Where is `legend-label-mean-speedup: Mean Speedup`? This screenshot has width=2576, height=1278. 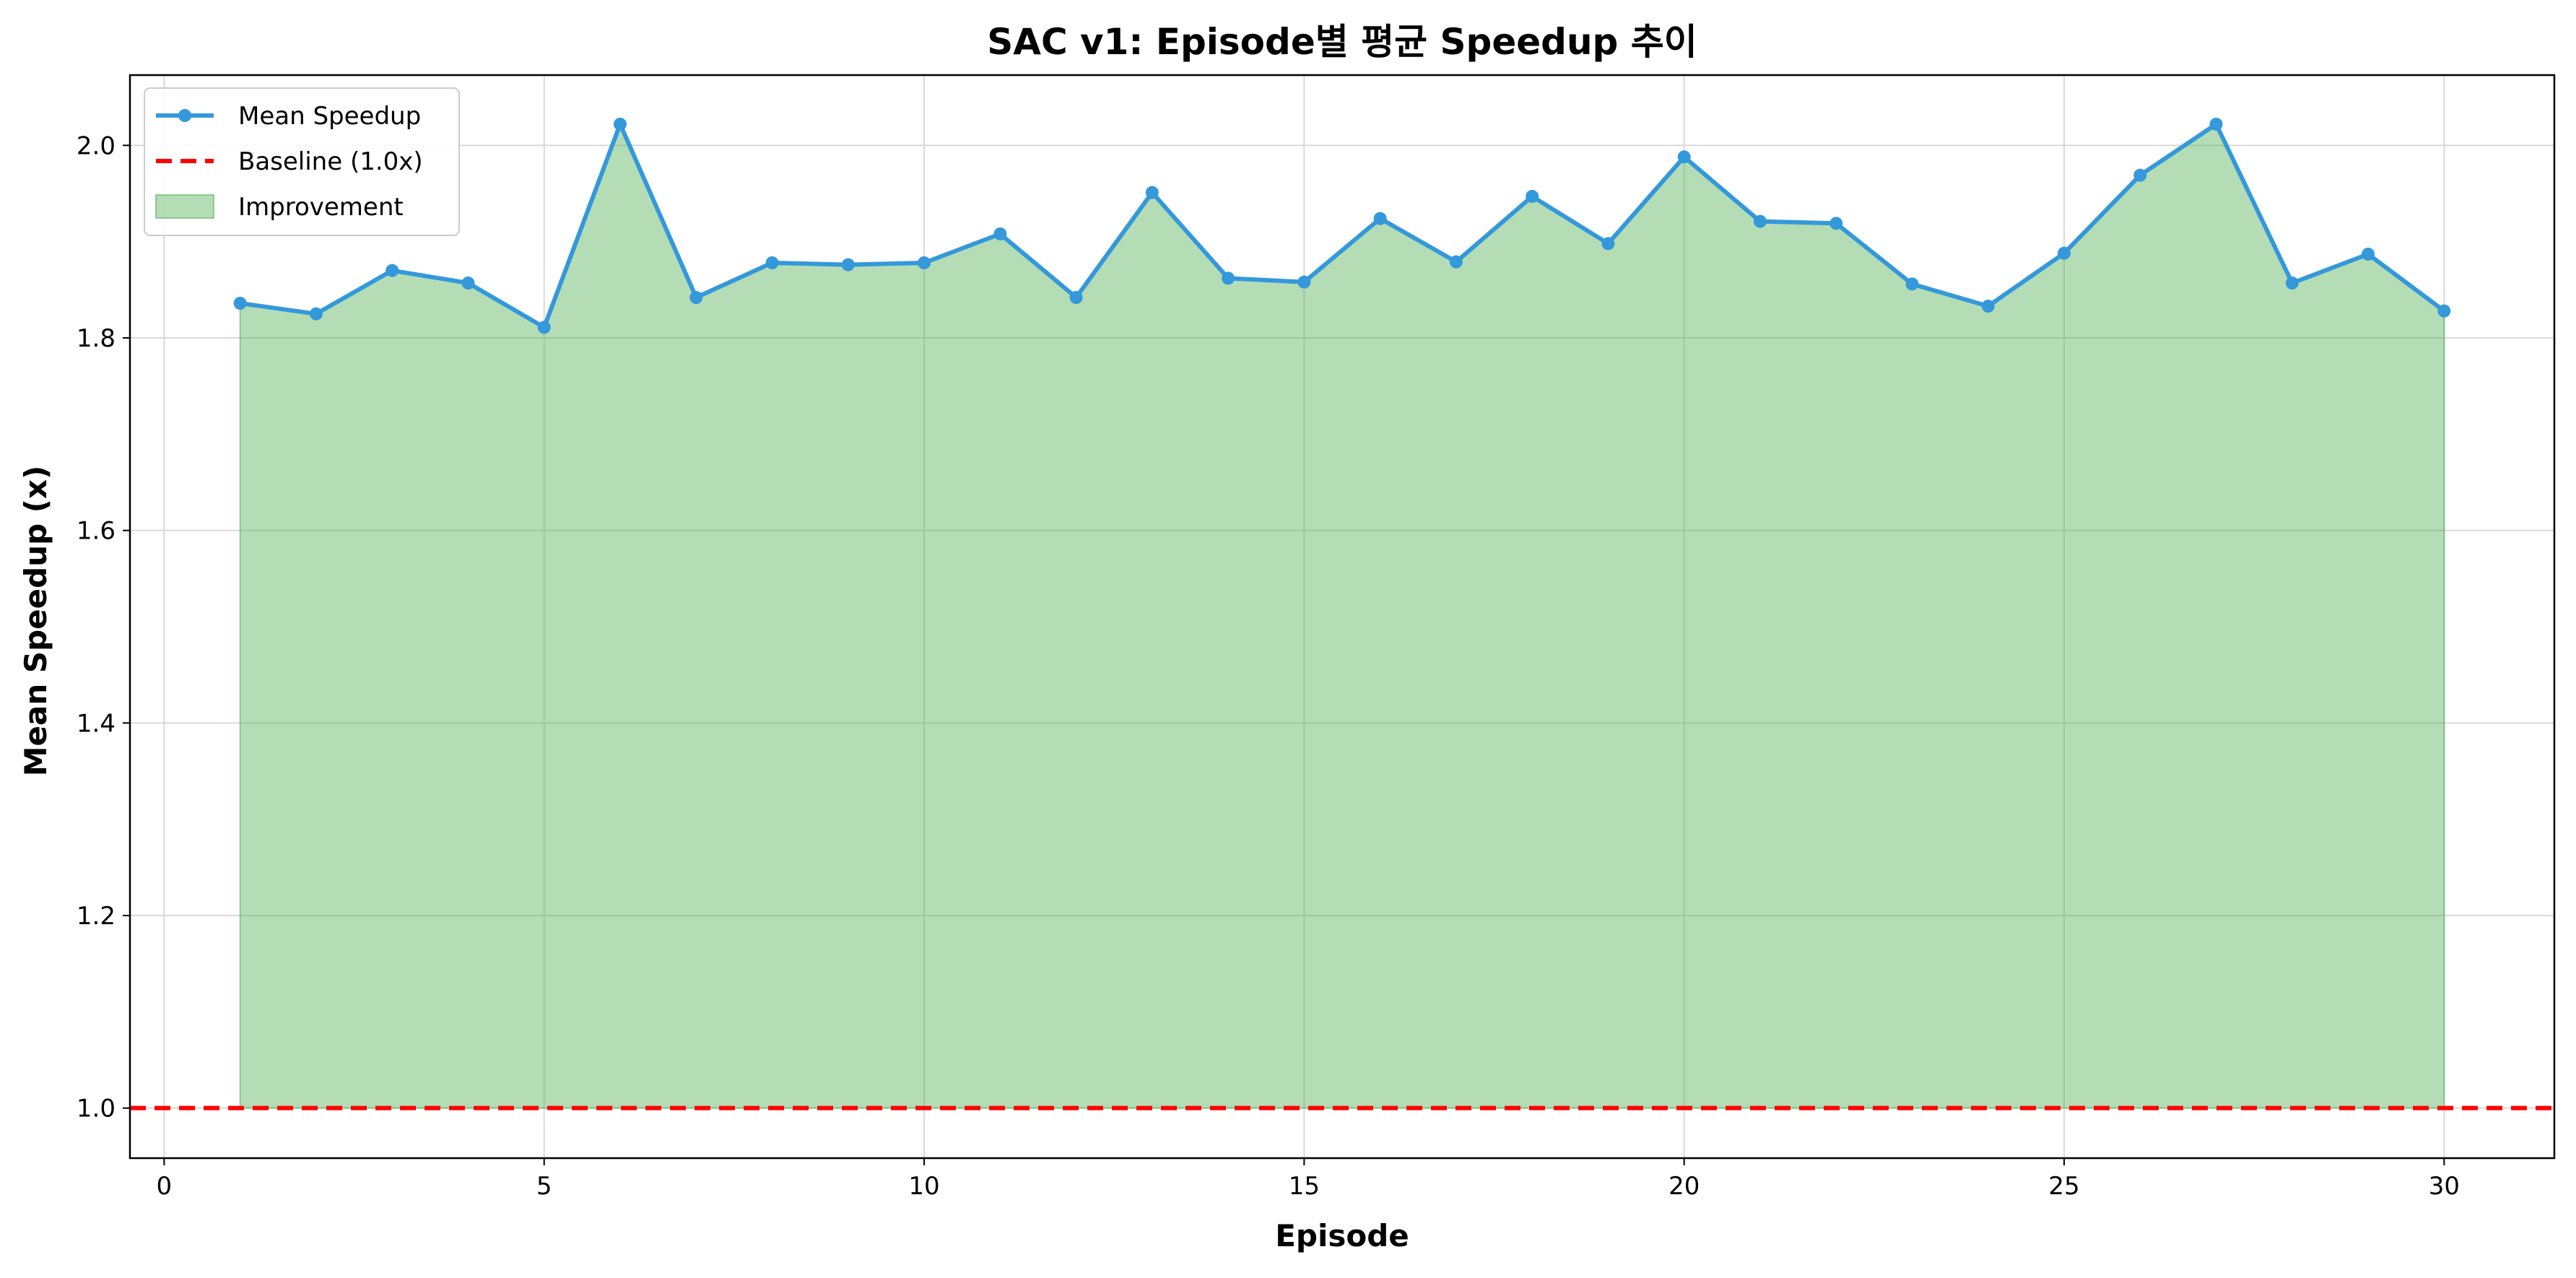 legend-label-mean-speedup: Mean Speedup is located at coordinates (329, 117).